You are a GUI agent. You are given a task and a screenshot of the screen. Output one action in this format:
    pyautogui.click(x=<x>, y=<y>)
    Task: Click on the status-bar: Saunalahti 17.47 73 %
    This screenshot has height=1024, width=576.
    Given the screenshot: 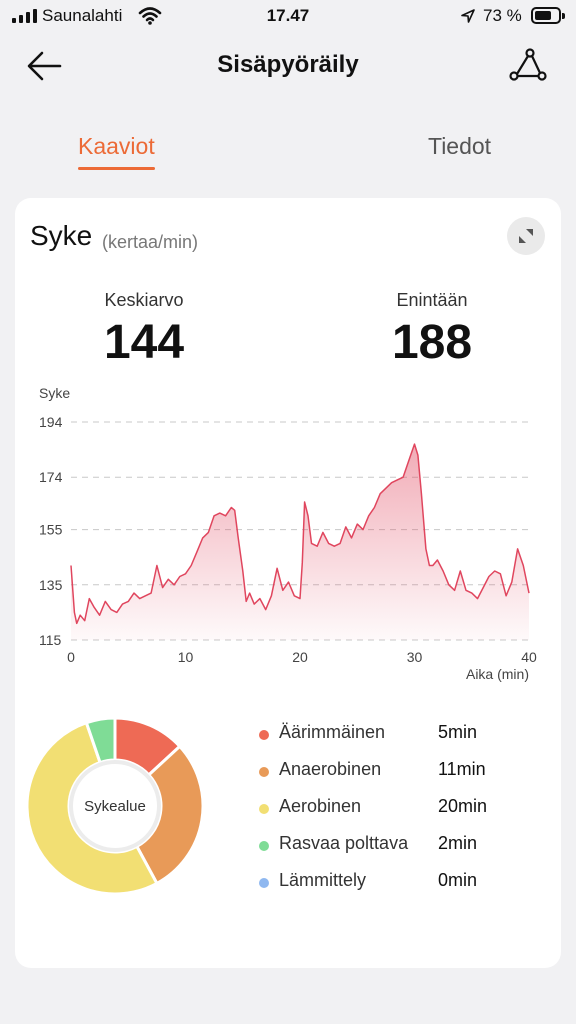 What is the action you would take?
    pyautogui.click(x=288, y=17)
    